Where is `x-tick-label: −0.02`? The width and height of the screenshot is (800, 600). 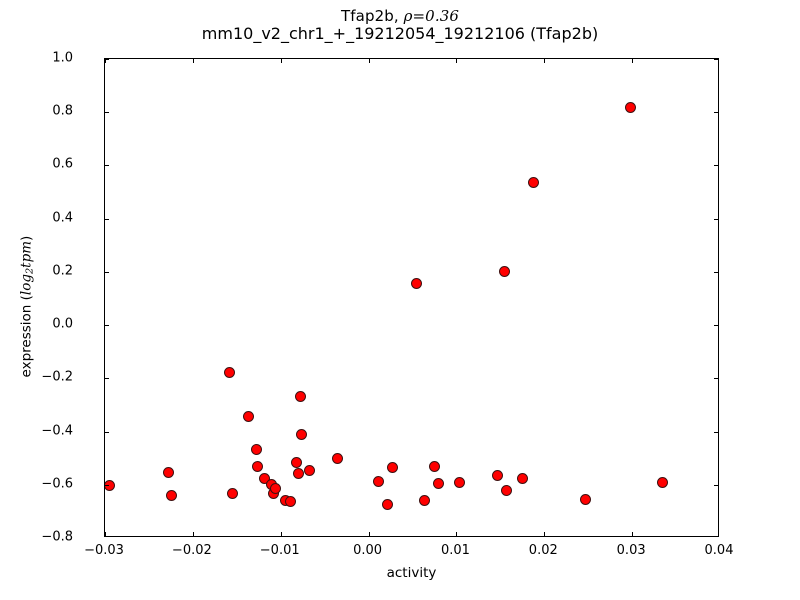
x-tick-label: −0.02 is located at coordinates (191, 550).